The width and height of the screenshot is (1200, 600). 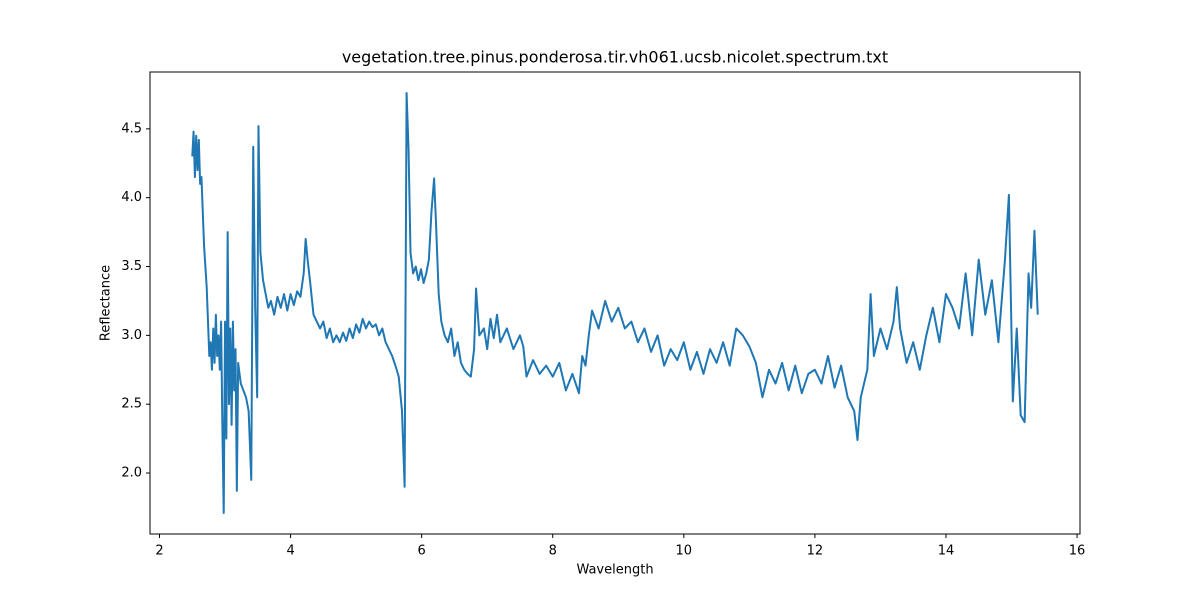 What do you see at coordinates (159, 551) in the screenshot?
I see `x-tick-label: 2` at bounding box center [159, 551].